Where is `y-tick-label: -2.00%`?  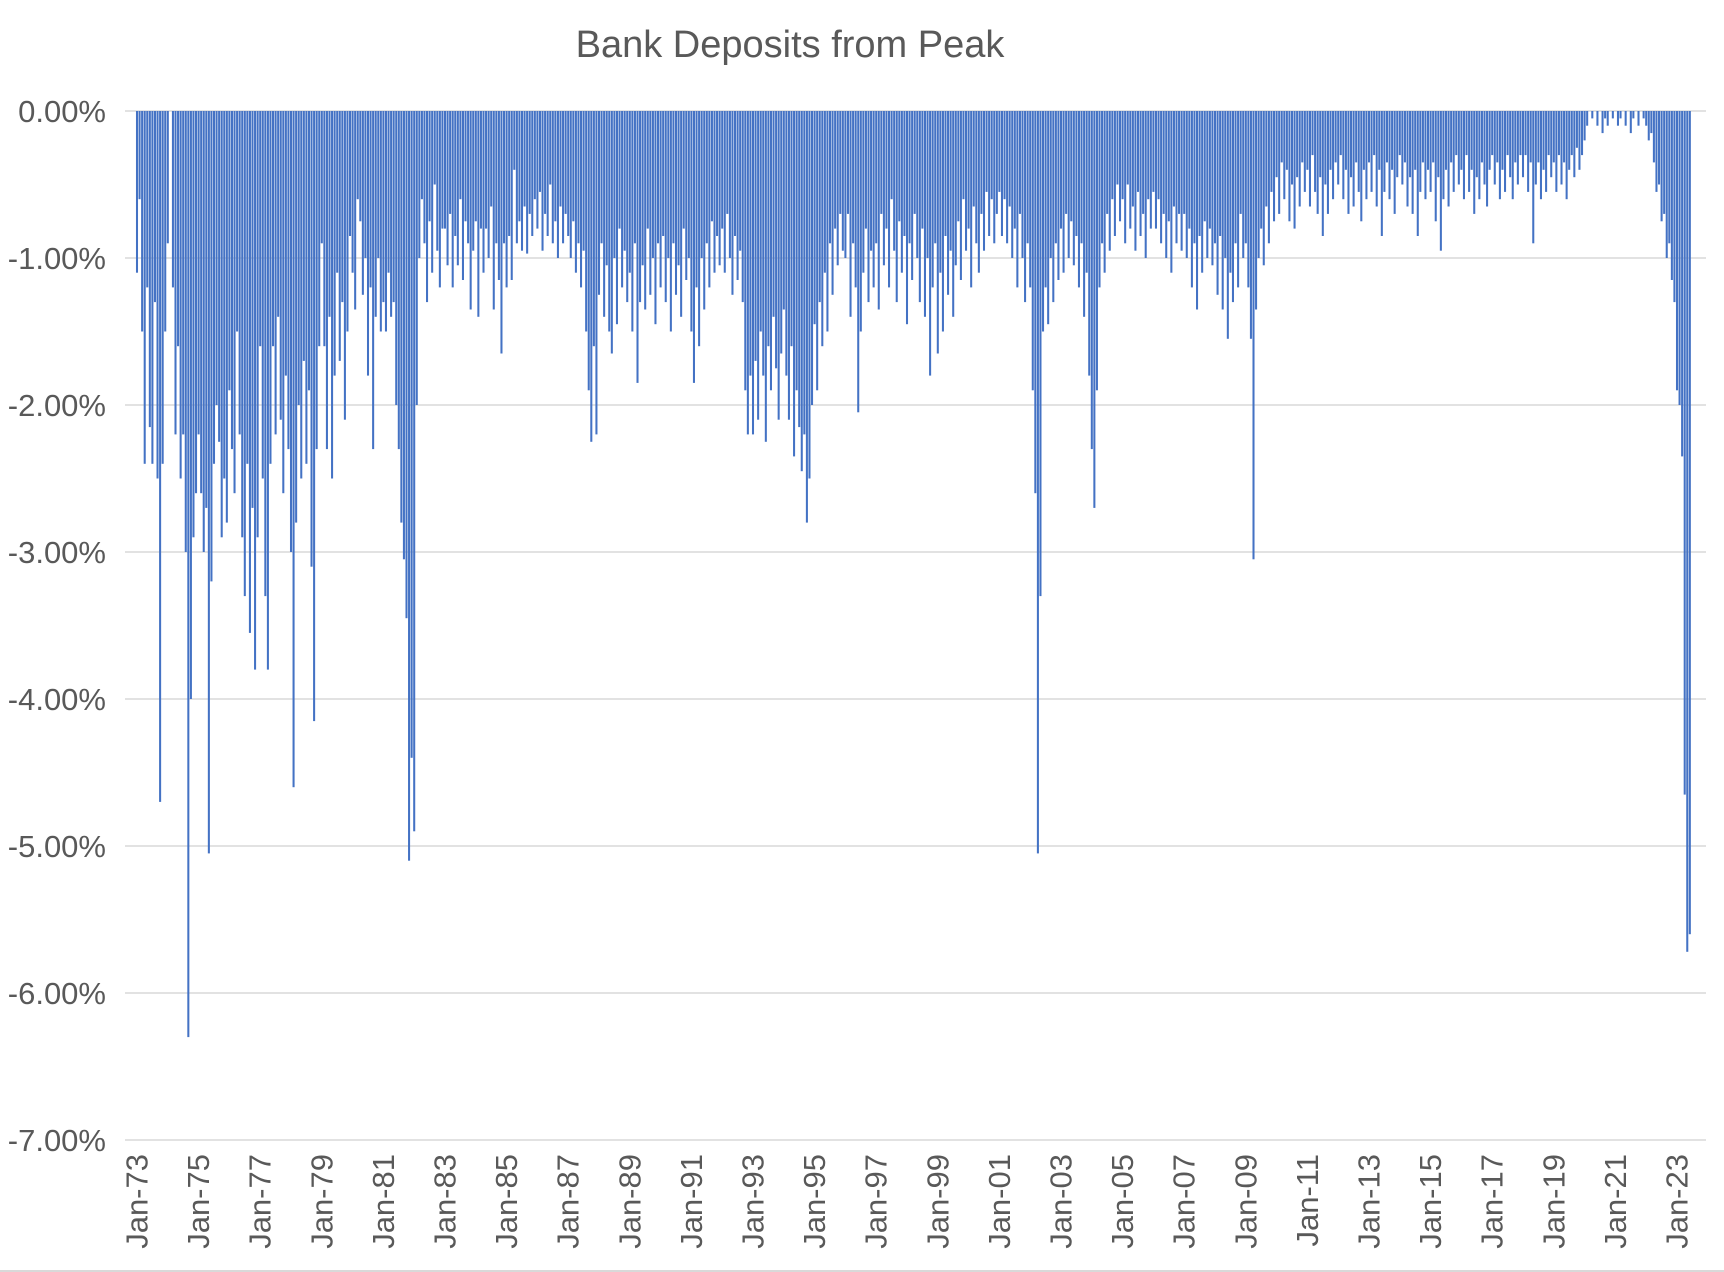
y-tick-label: -2.00% is located at coordinates (57, 405).